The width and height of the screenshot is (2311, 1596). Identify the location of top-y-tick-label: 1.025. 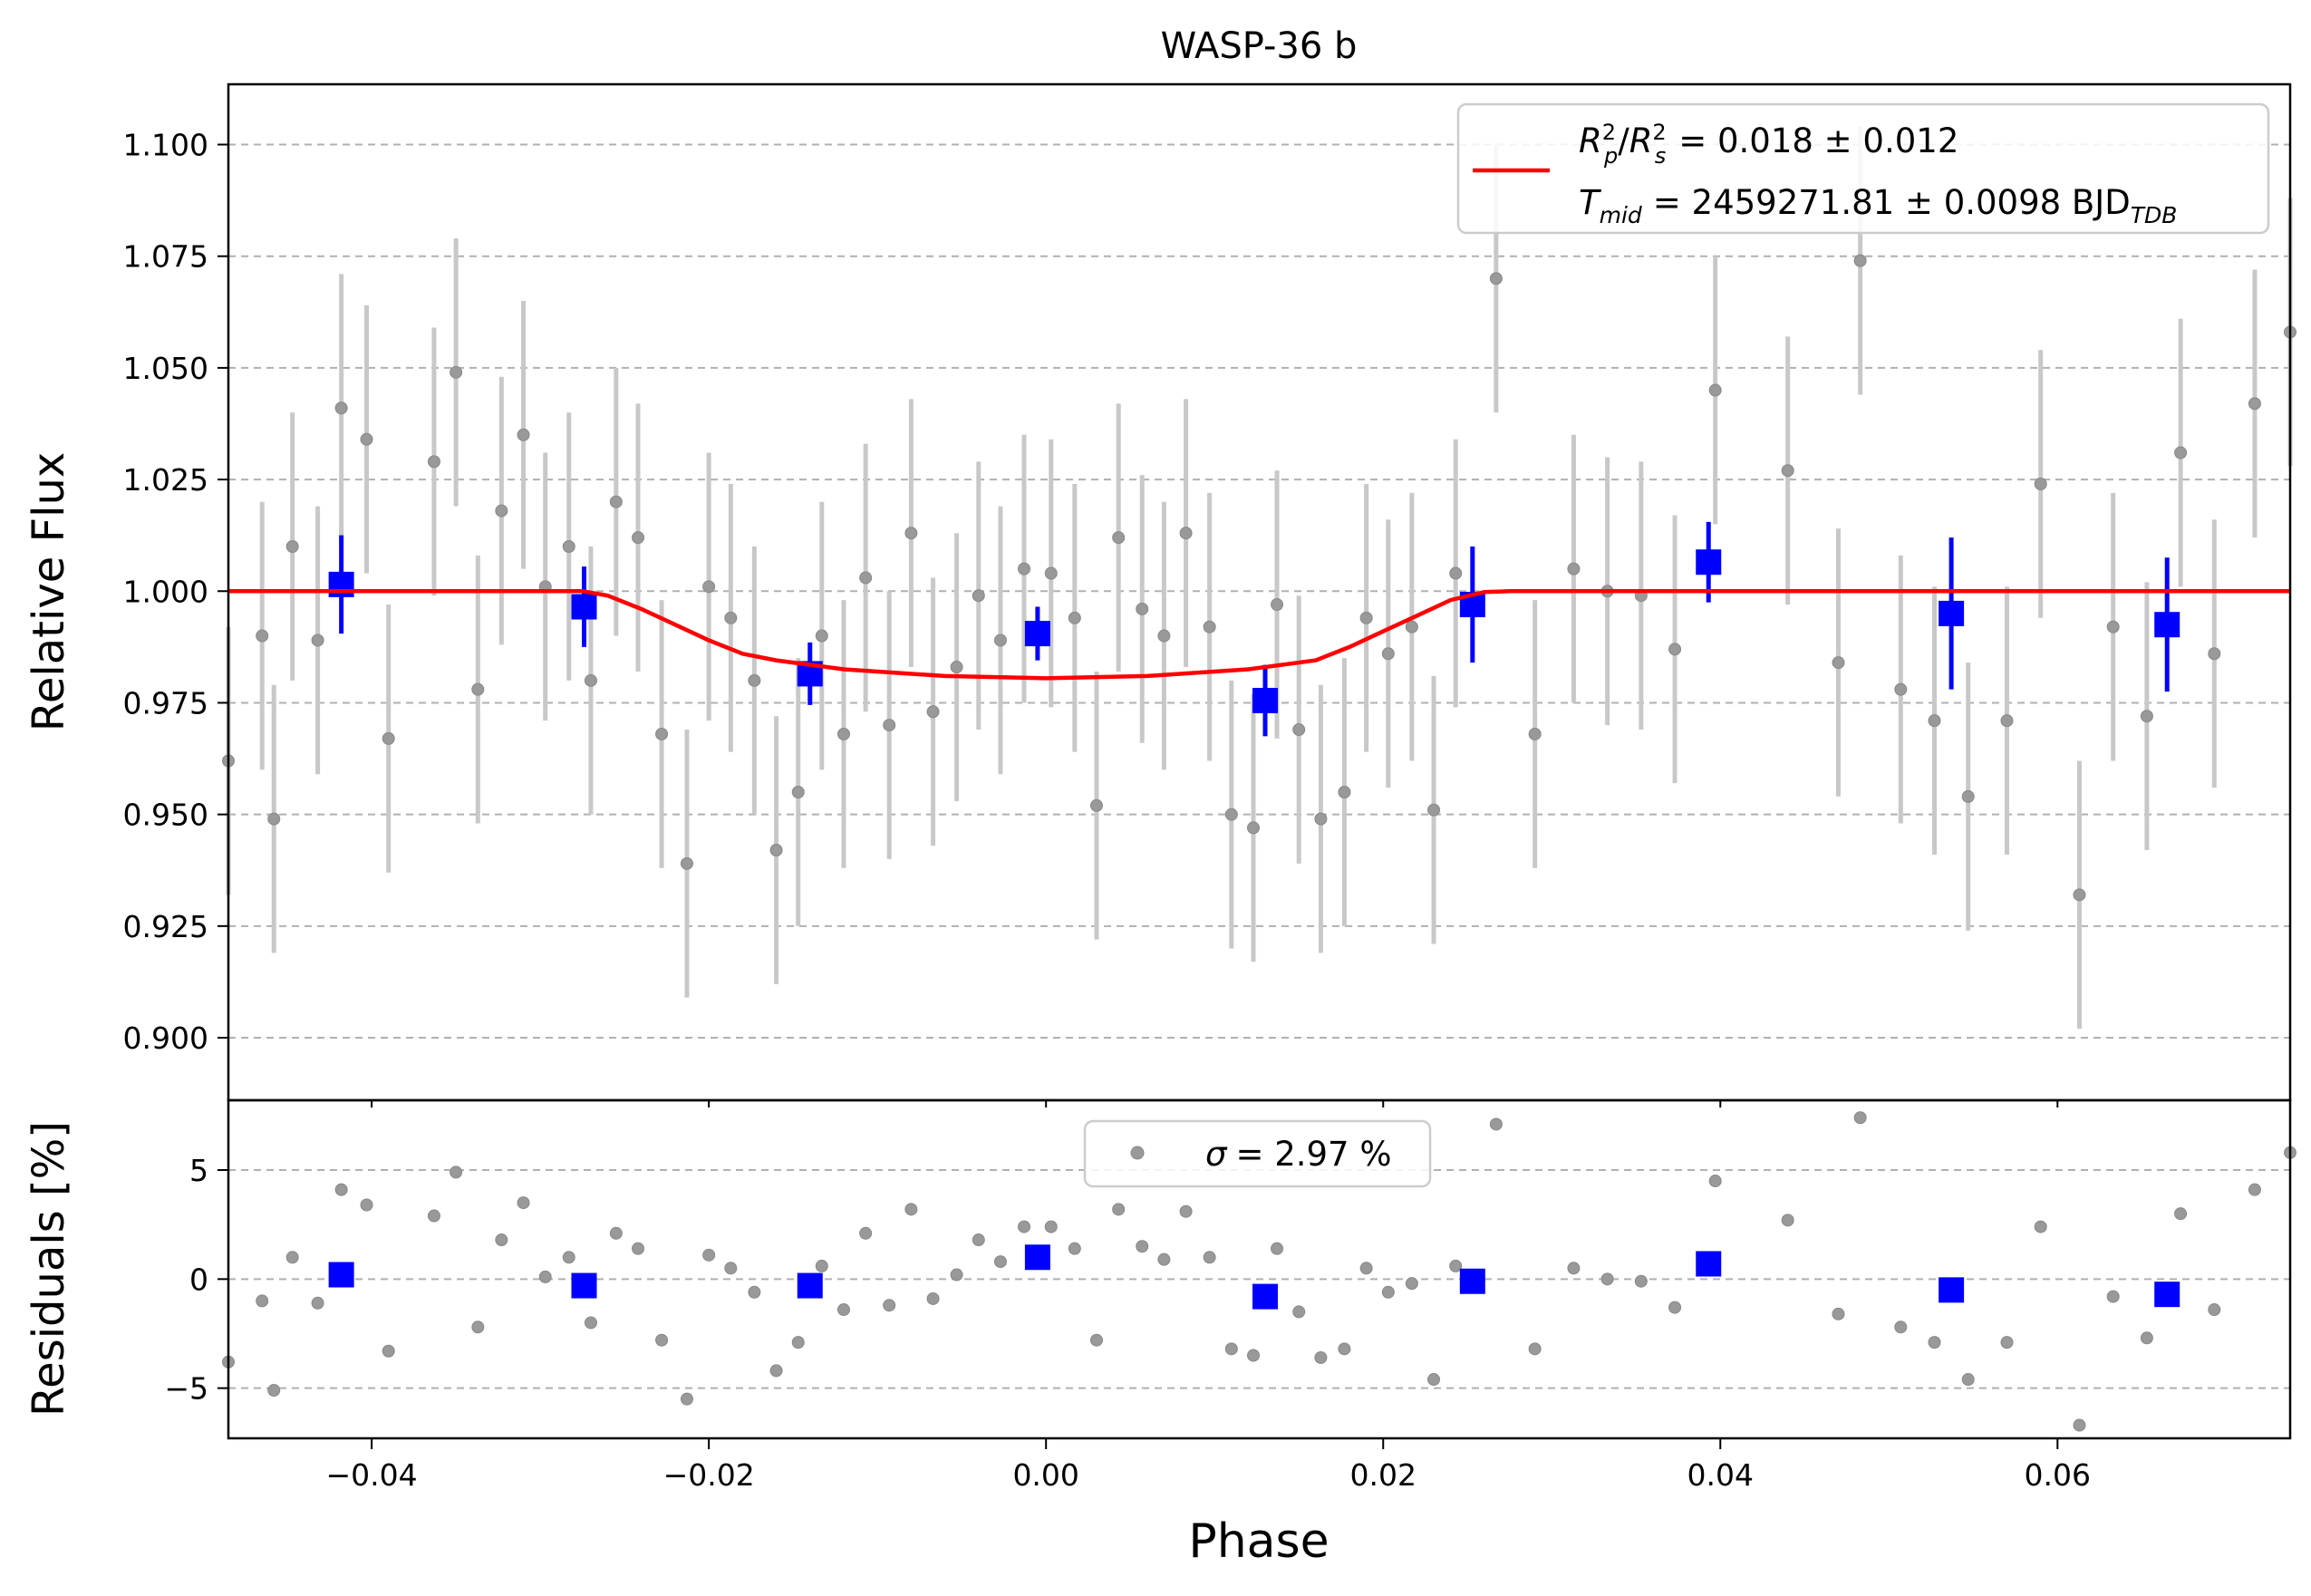
(165, 480).